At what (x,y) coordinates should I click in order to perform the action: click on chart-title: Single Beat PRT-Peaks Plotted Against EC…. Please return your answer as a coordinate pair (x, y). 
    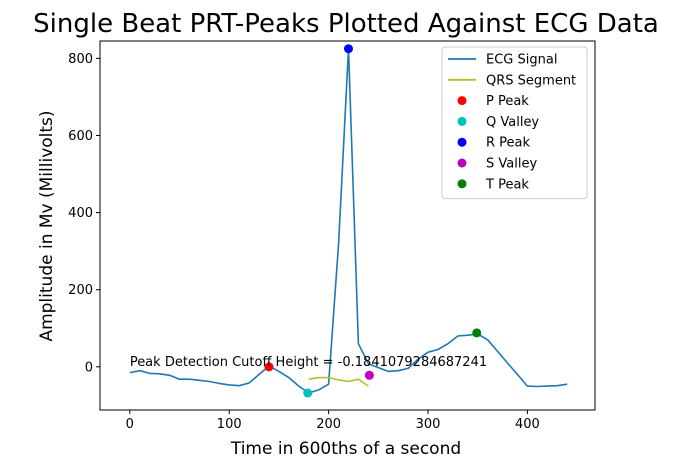
    Looking at the image, I should click on (346, 24).